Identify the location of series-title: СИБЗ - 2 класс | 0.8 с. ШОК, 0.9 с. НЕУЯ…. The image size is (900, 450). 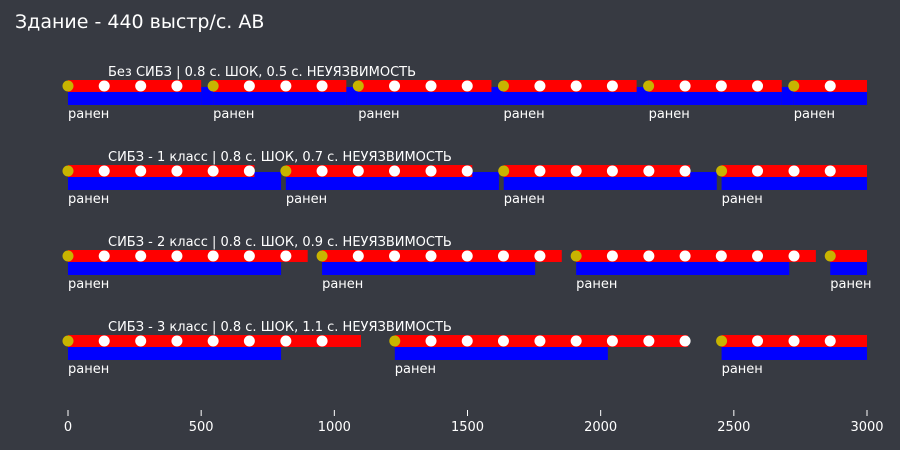
(280, 242).